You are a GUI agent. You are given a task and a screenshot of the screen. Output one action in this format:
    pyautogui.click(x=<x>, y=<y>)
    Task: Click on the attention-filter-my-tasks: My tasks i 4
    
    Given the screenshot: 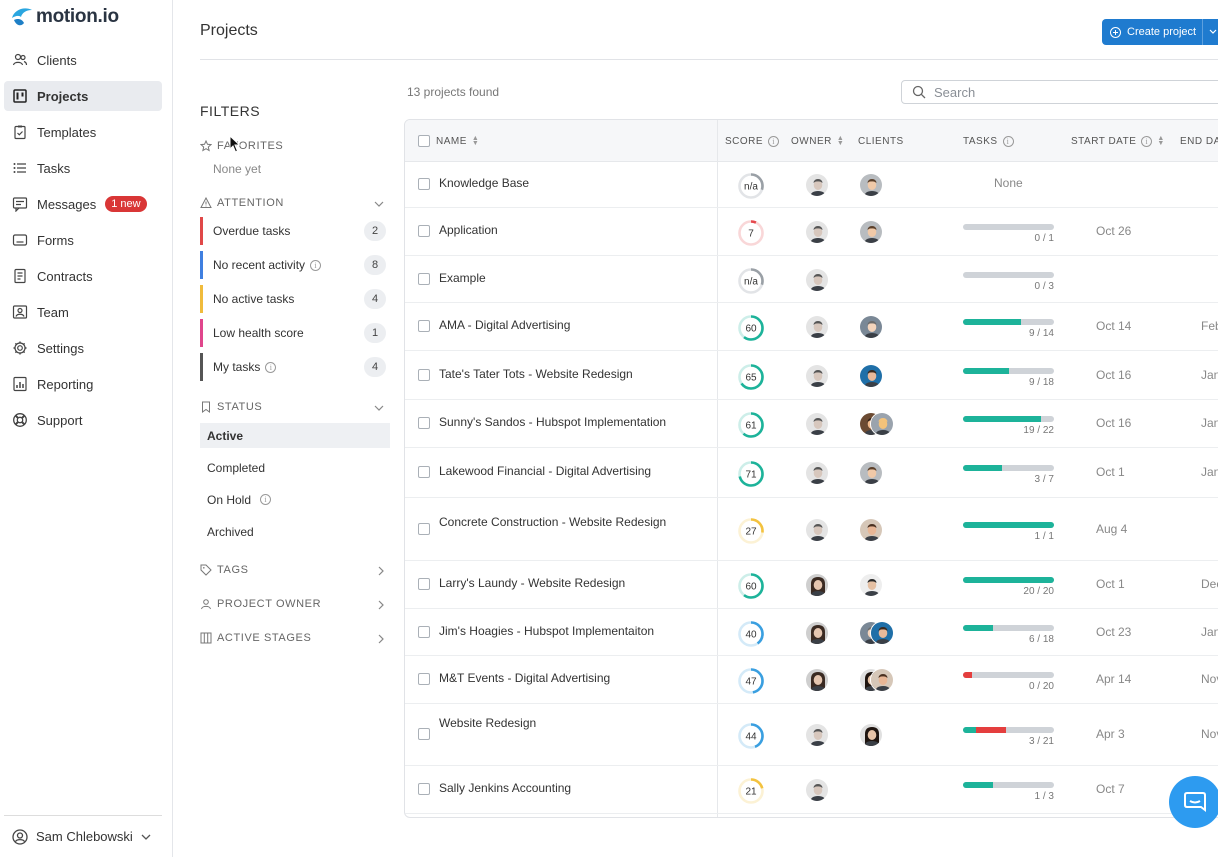 What is the action you would take?
    pyautogui.click(x=295, y=367)
    